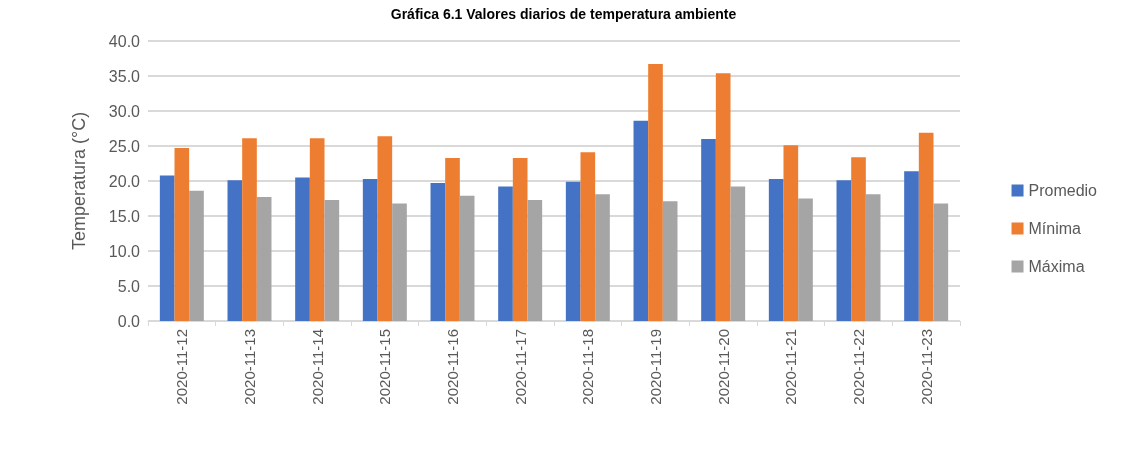 This screenshot has width=1127, height=457. Describe the element at coordinates (858, 367) in the screenshot. I see `x-tick-label: 2020-11-22` at that location.